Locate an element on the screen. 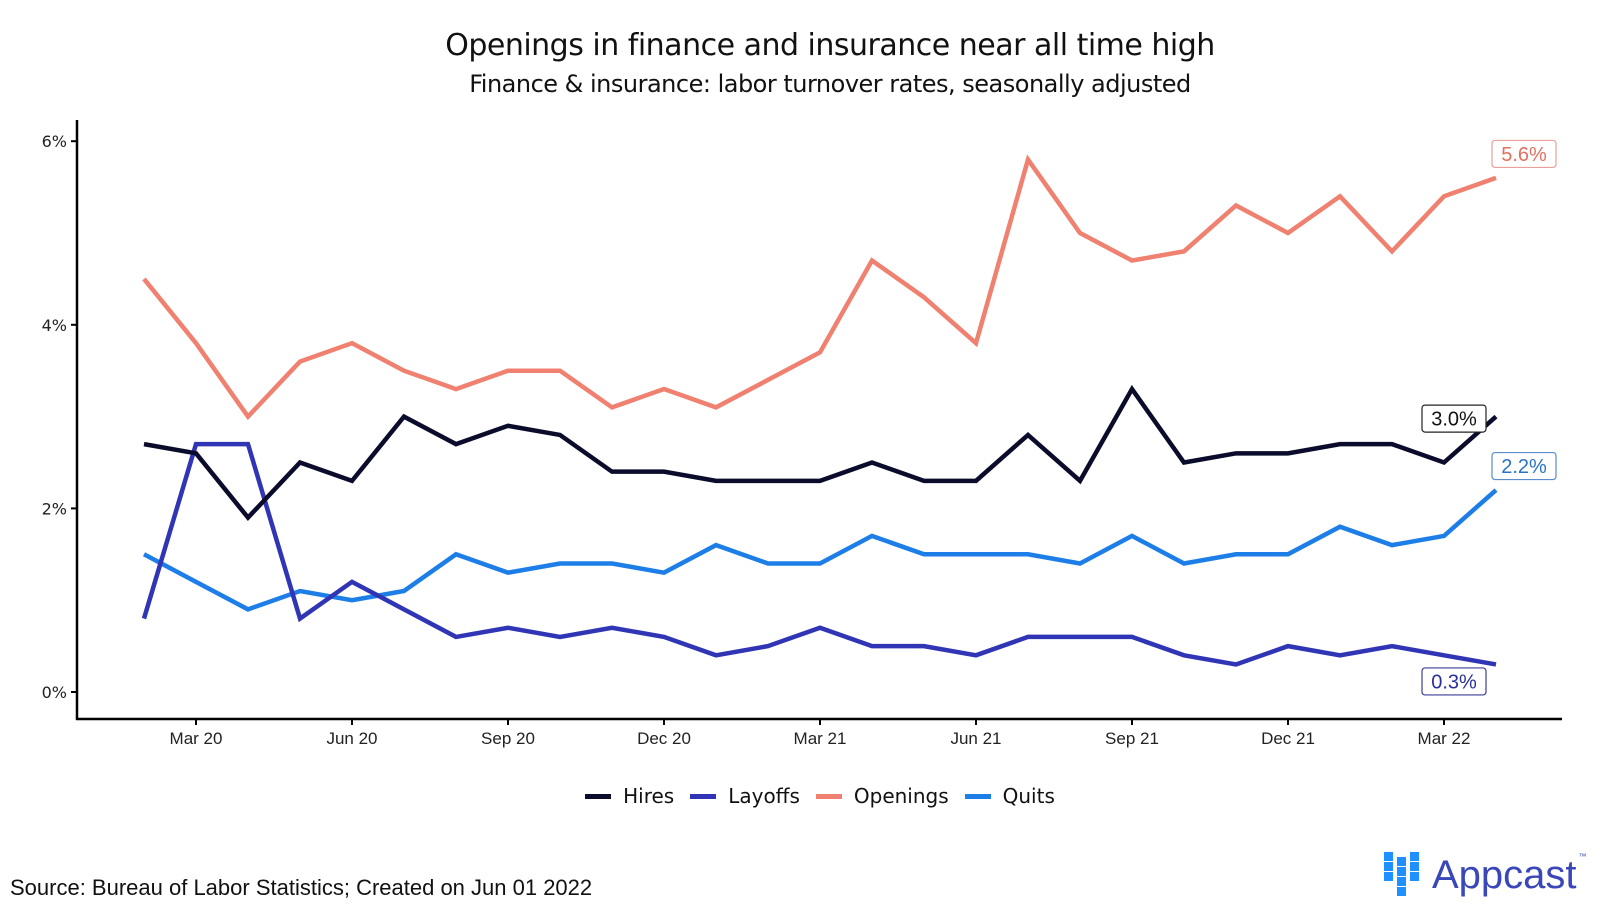 The width and height of the screenshot is (1600, 909). x-tick-label: Dec 20 is located at coordinates (664, 738).